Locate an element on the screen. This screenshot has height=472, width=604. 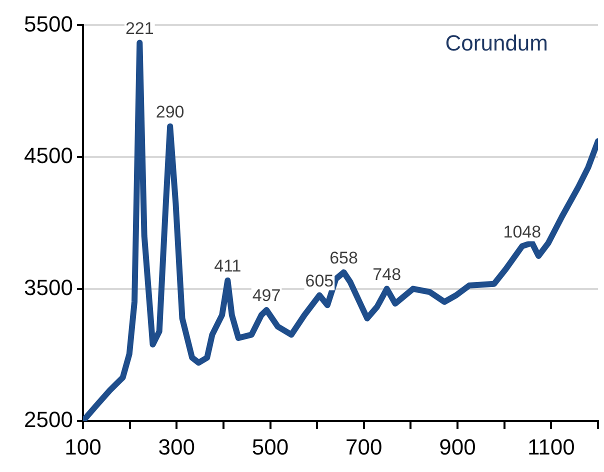
annotation: 605 is located at coordinates (319, 280).